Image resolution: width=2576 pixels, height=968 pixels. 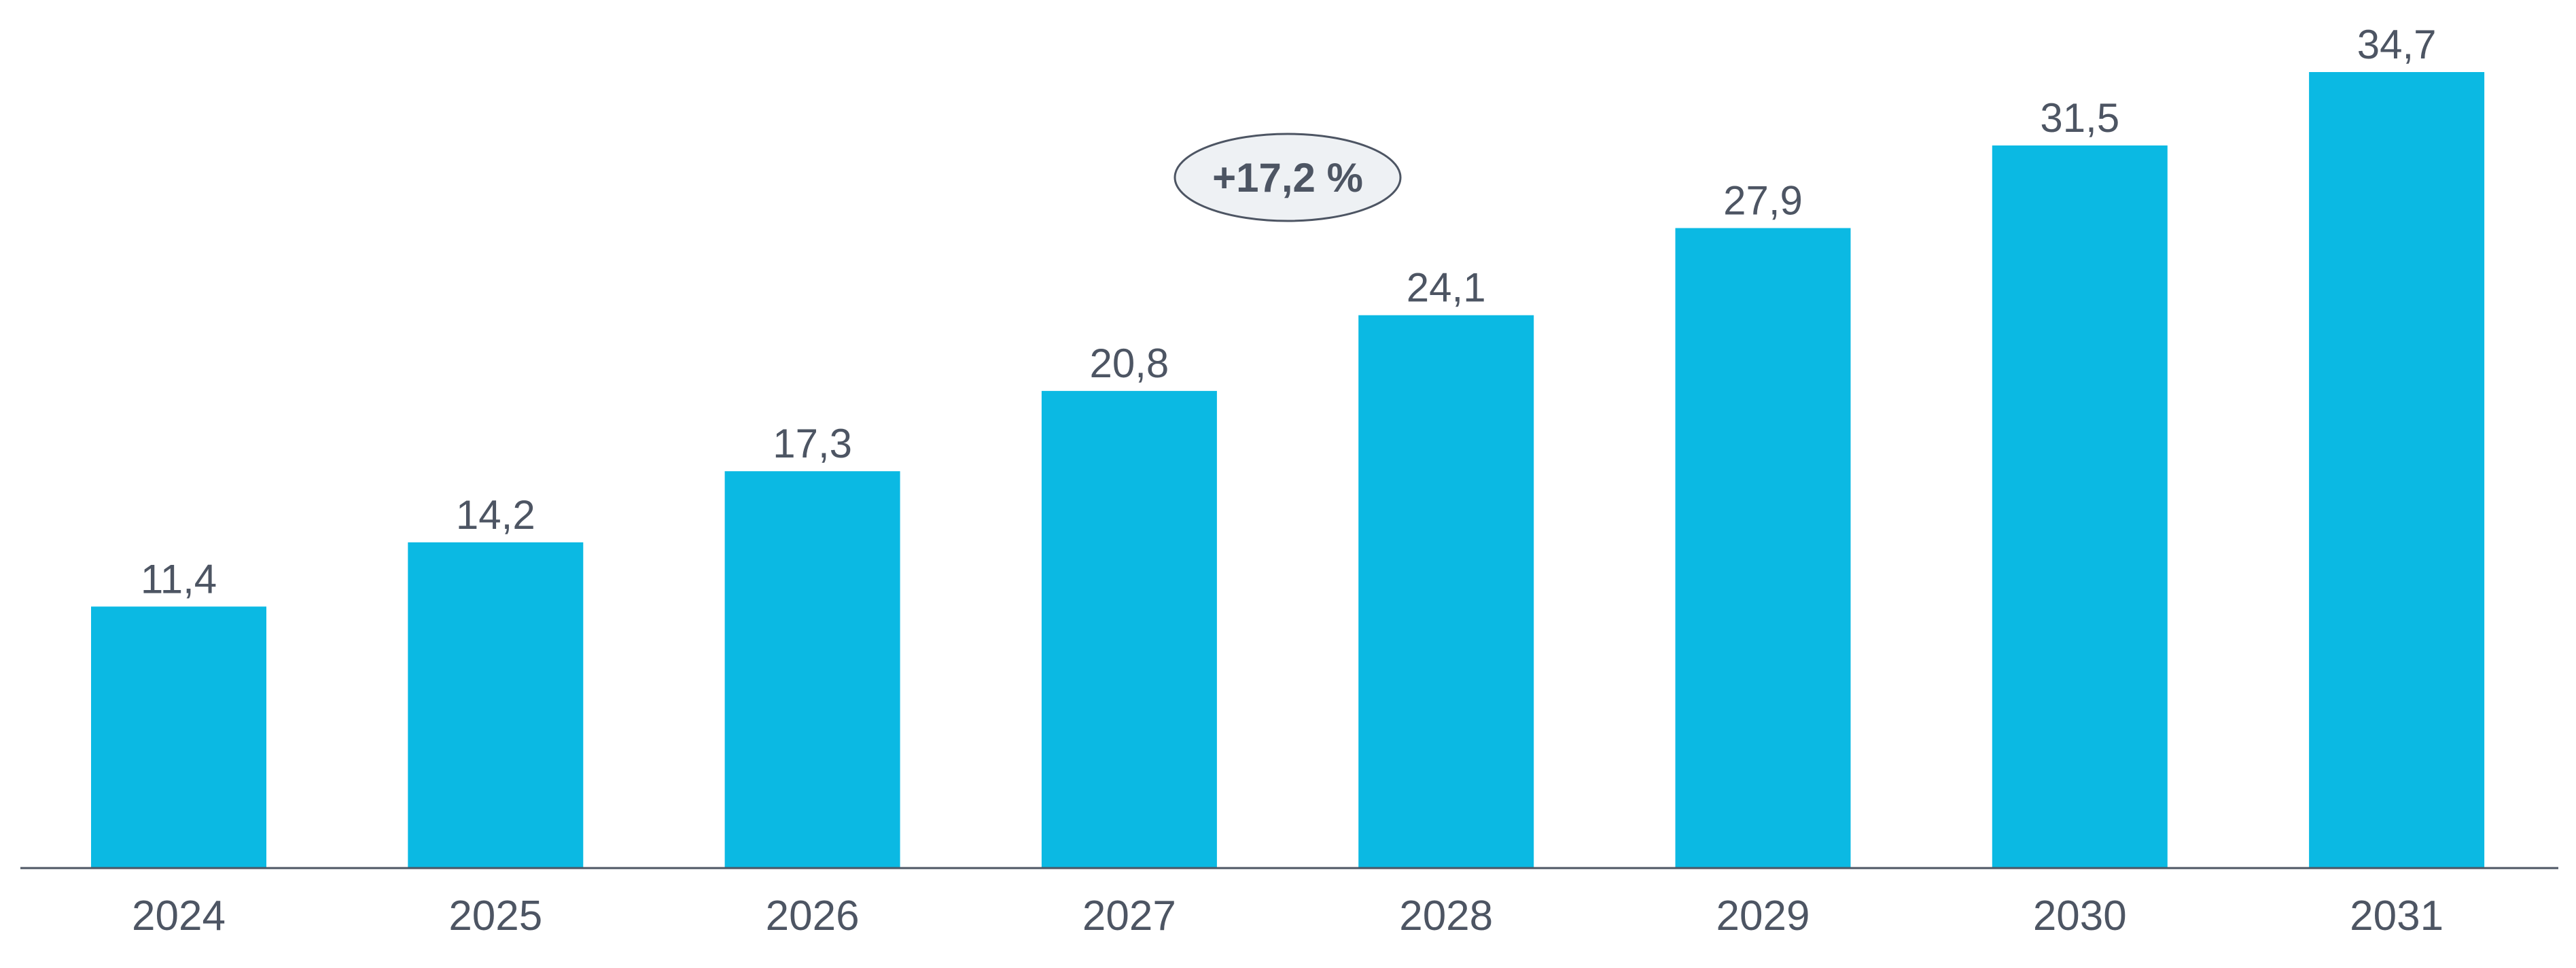 I want to click on x-tick-label-2024: 2024, so click(x=179, y=916).